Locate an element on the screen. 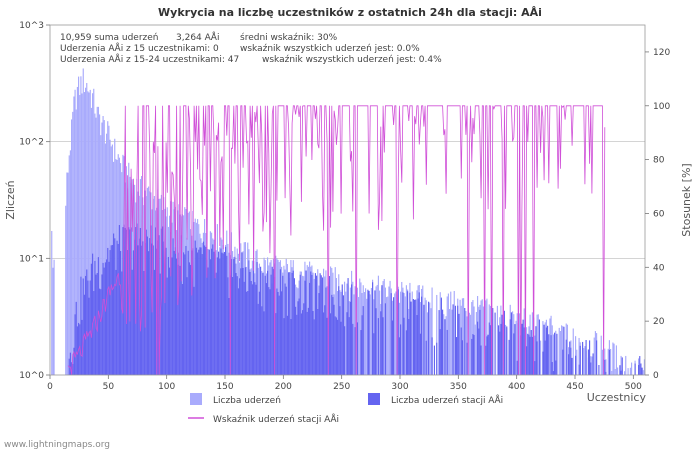 The height and width of the screenshot is (450, 700). stats-line-1-b: 3,264 AÅi is located at coordinates (197, 37).